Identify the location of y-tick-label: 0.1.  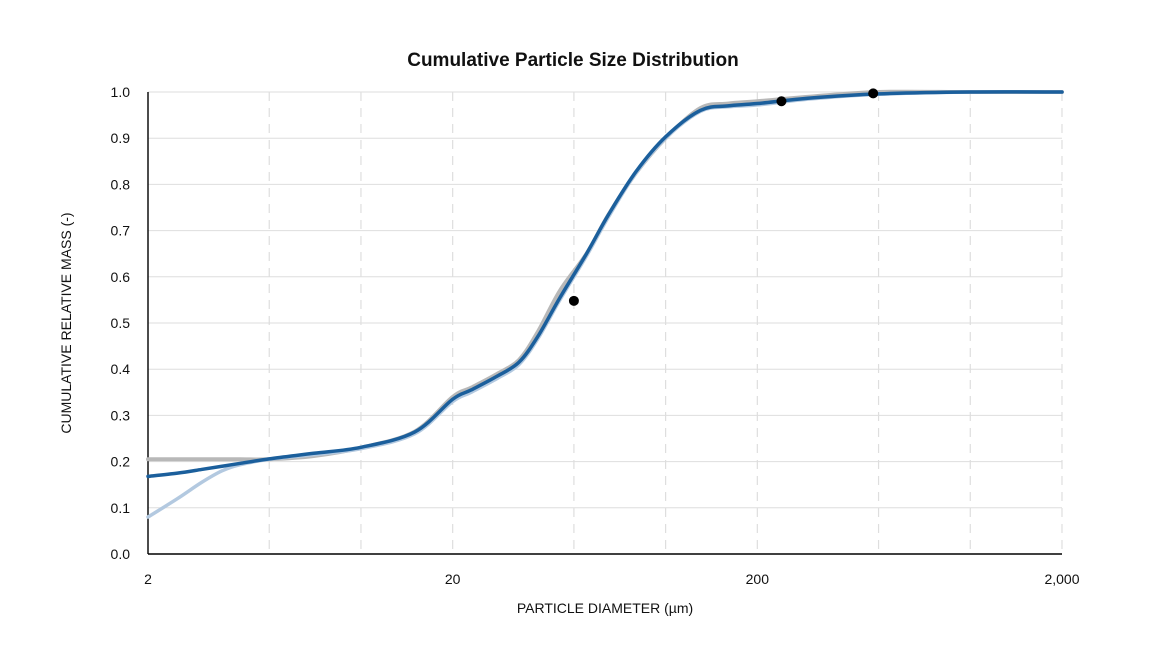
(121, 508).